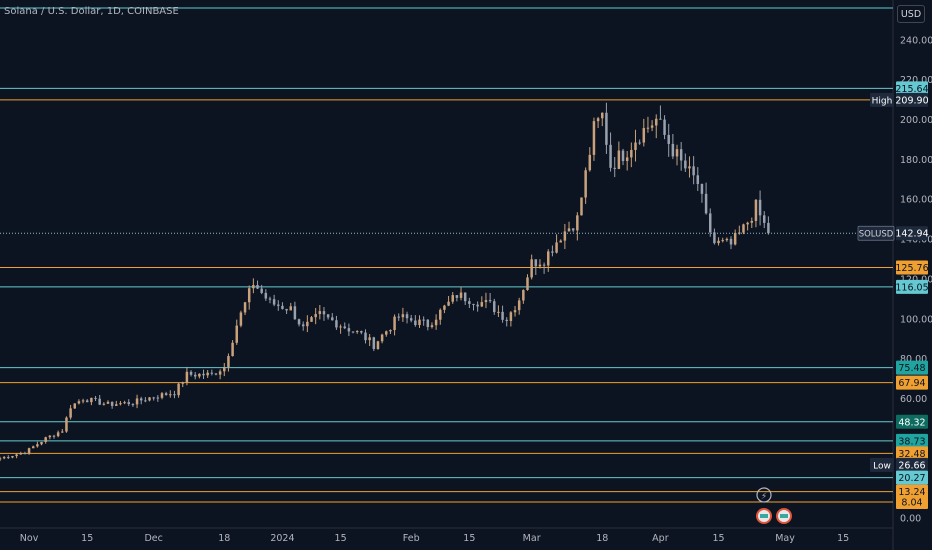  What do you see at coordinates (882, 99) in the screenshot?
I see `level-tag-bg` at bounding box center [882, 99].